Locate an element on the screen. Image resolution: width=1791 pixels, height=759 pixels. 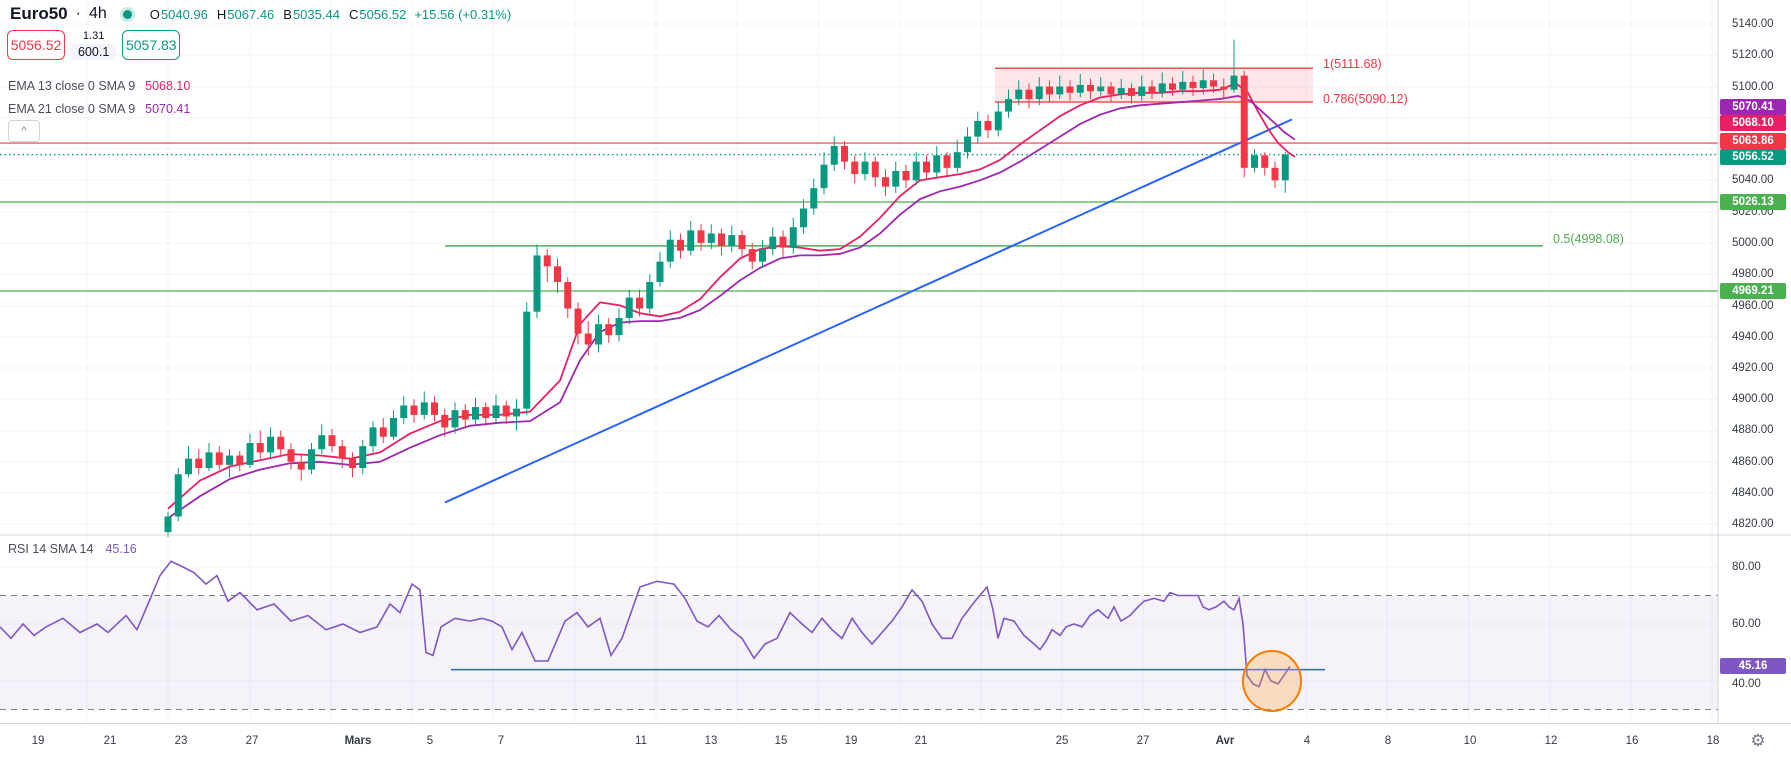
spread-quantity: 1.31 600.1 is located at coordinates (93, 45).